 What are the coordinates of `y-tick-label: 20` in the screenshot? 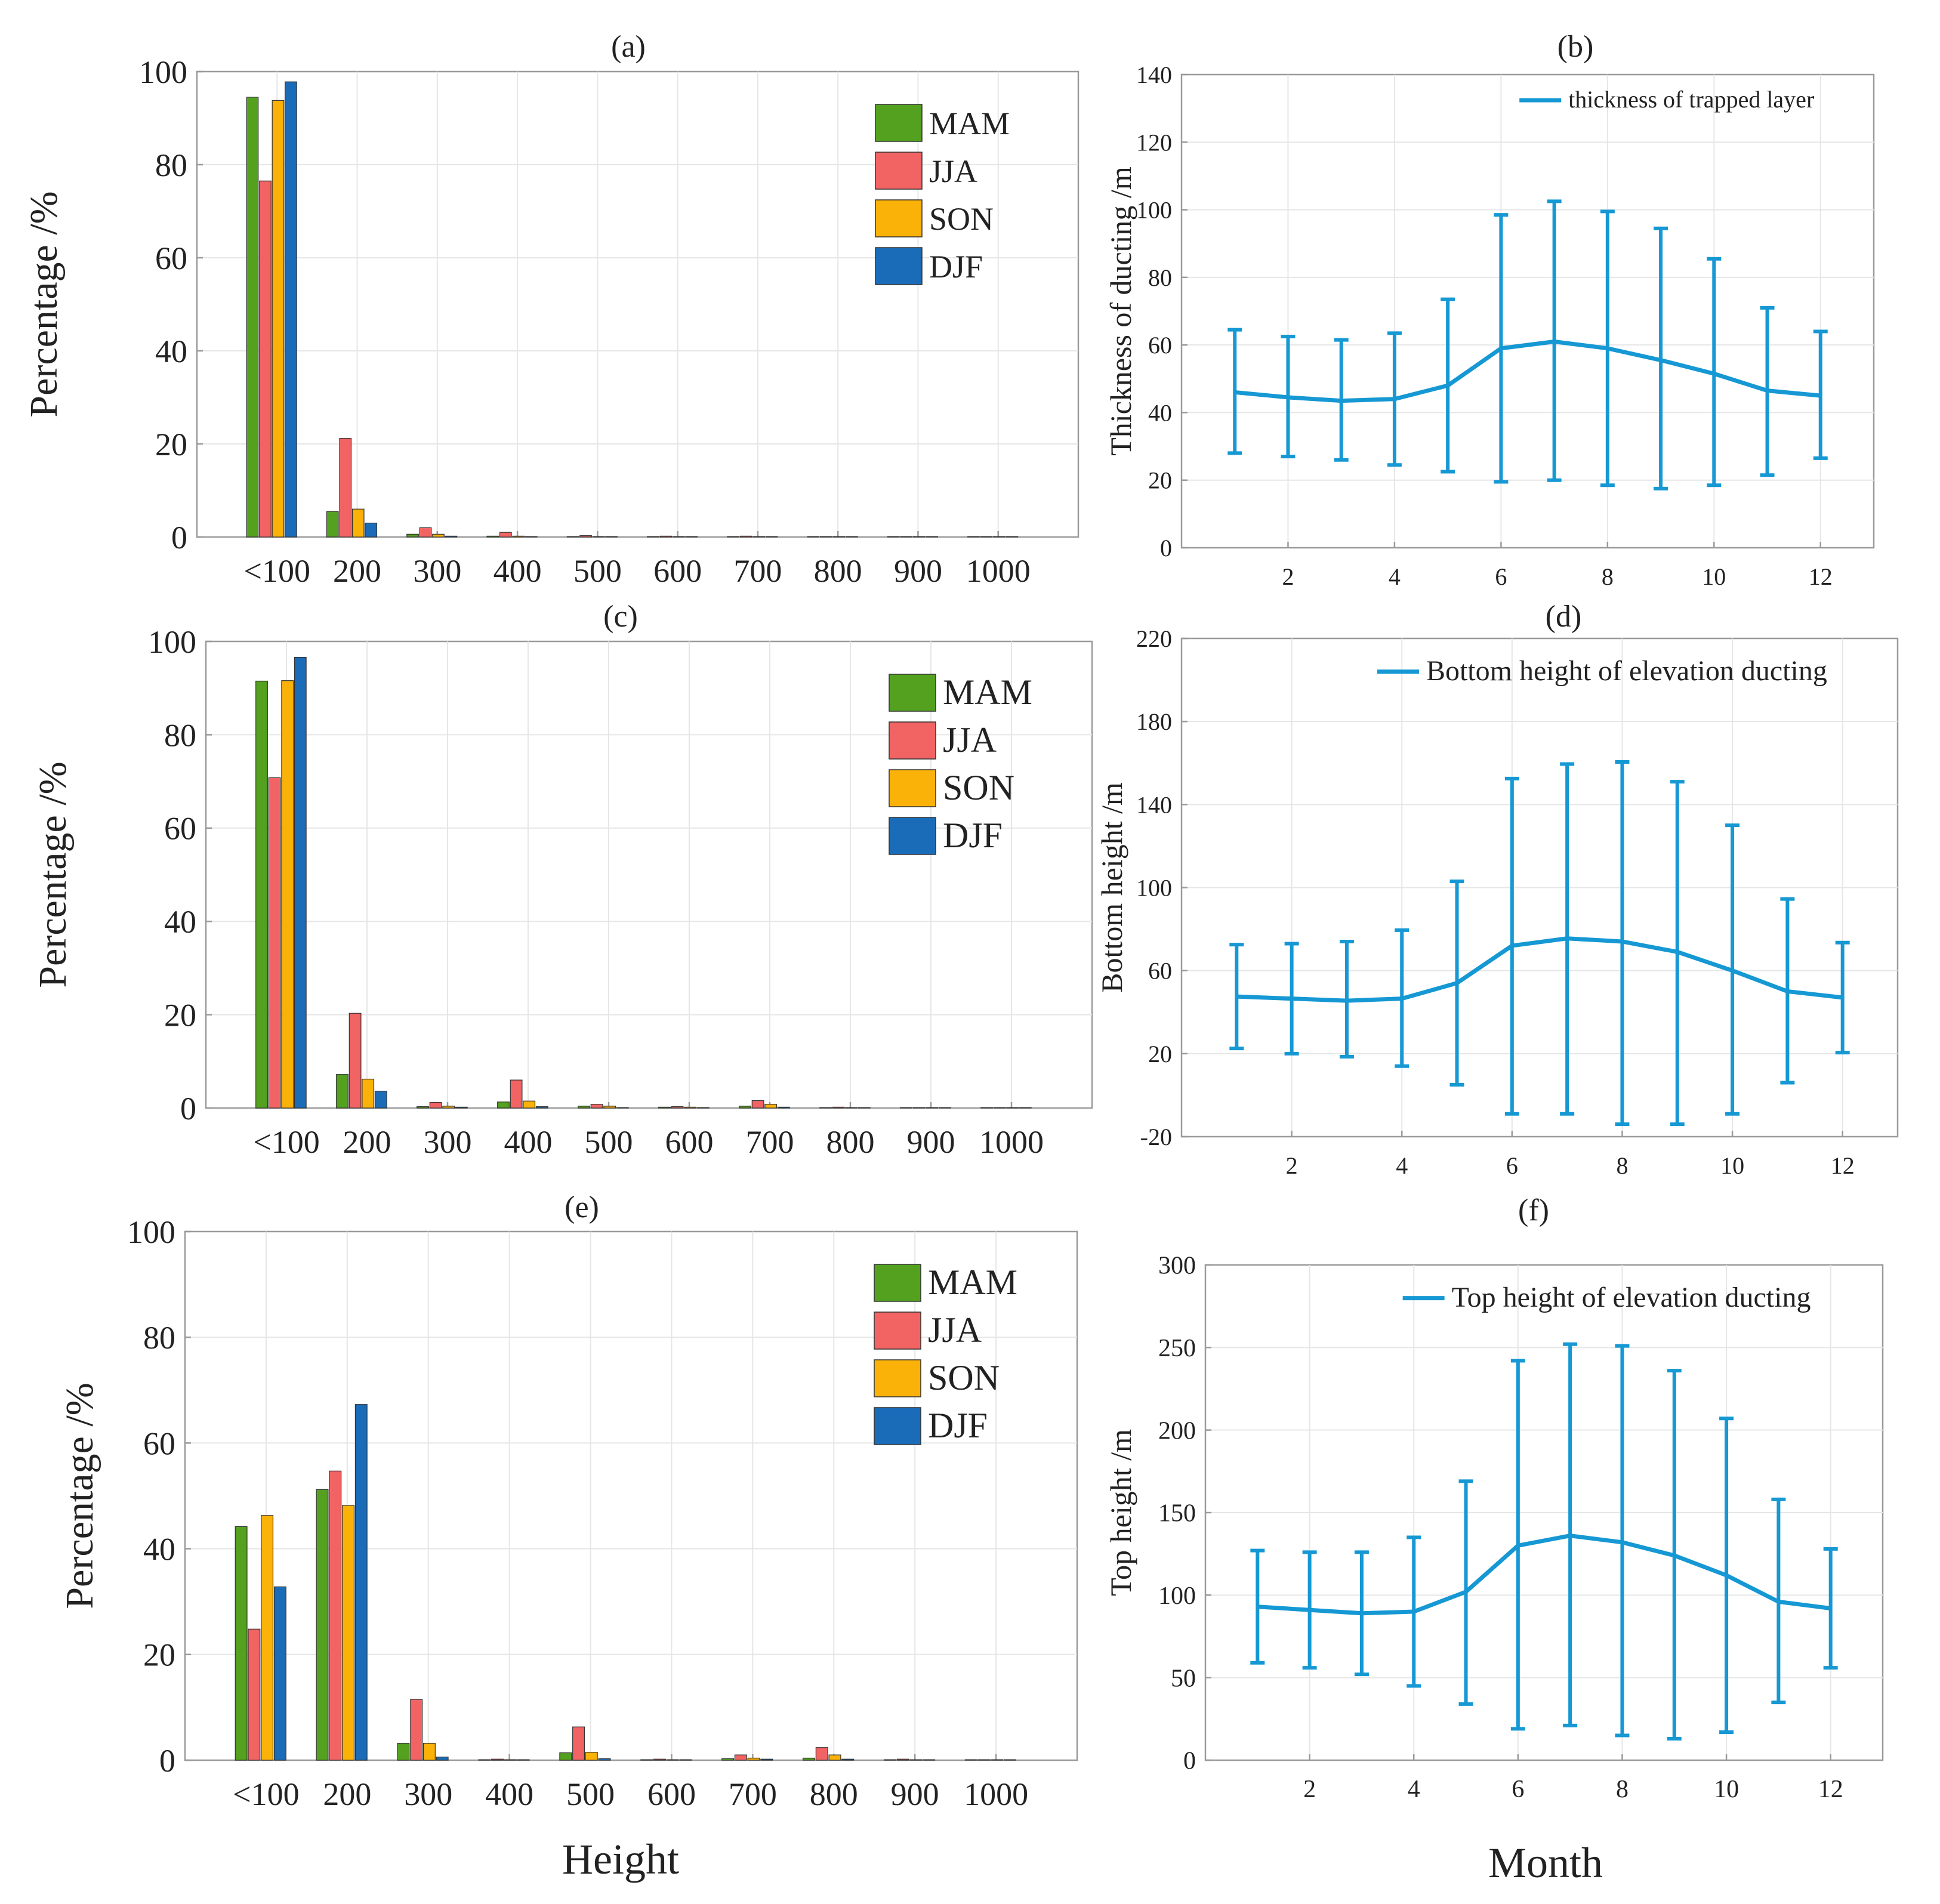 It's located at (1160, 480).